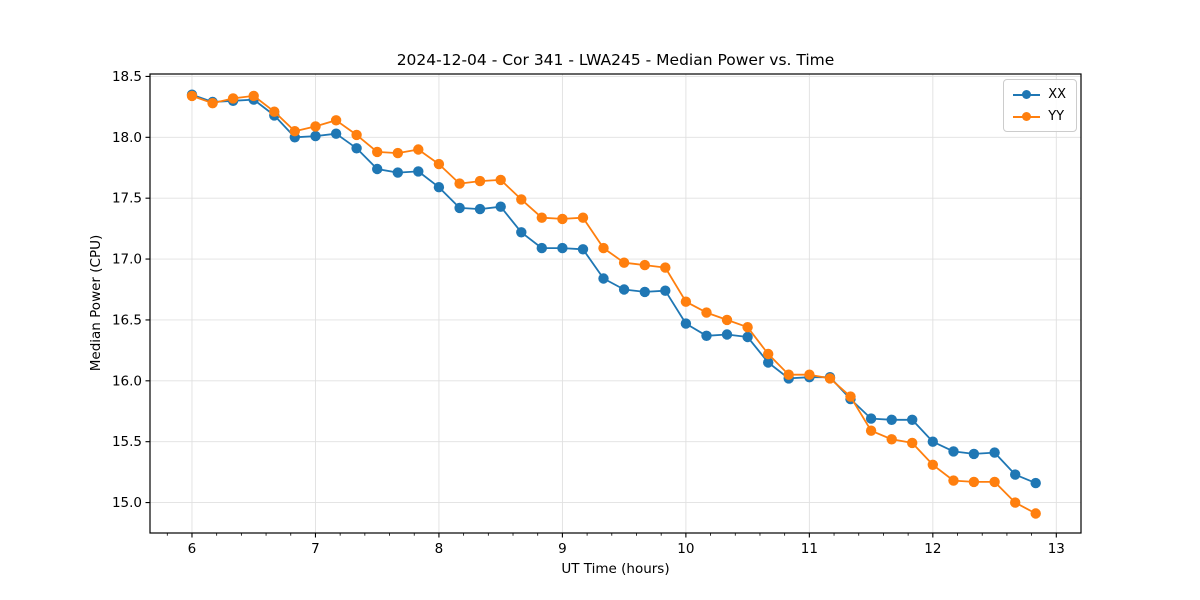 The height and width of the screenshot is (600, 1200). Describe the element at coordinates (615, 569) in the screenshot. I see `x-axis-label: UT Time (hours)` at that location.